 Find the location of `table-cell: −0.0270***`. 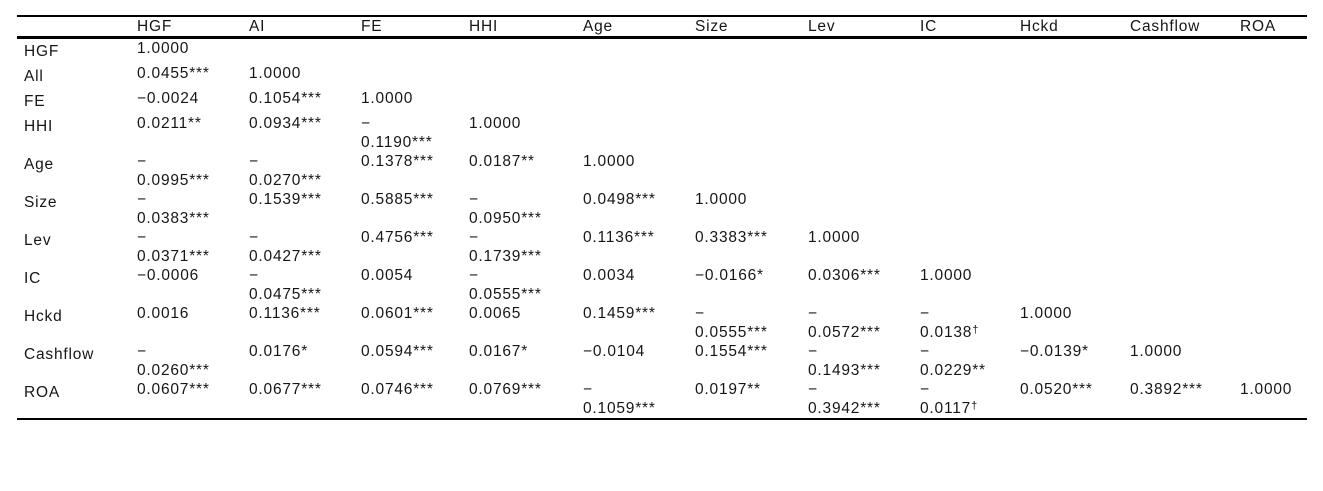

table-cell: −0.0270*** is located at coordinates (285, 171).